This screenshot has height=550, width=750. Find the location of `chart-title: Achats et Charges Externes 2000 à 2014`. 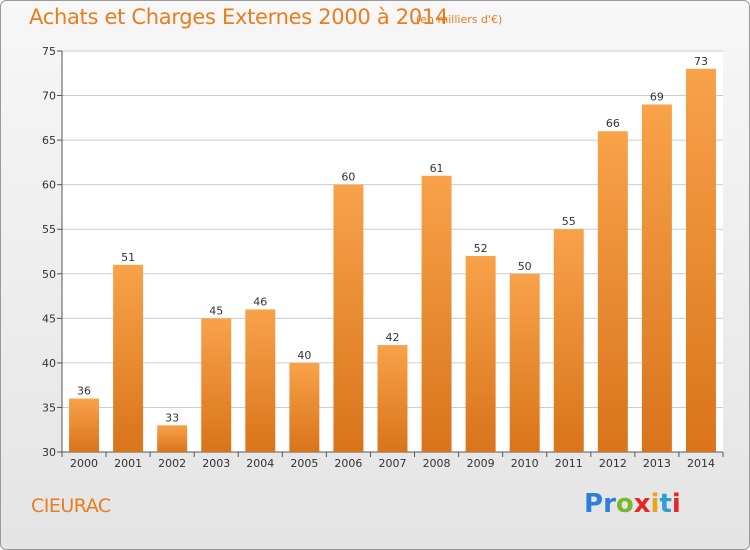

chart-title: Achats et Charges Externes 2000 à 2014 is located at coordinates (239, 17).